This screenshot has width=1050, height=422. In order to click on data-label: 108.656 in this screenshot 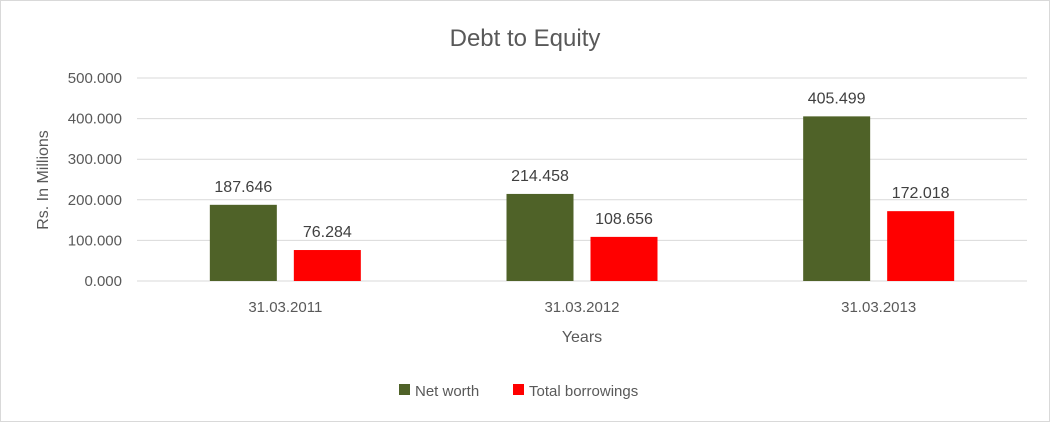, I will do `click(624, 219)`.